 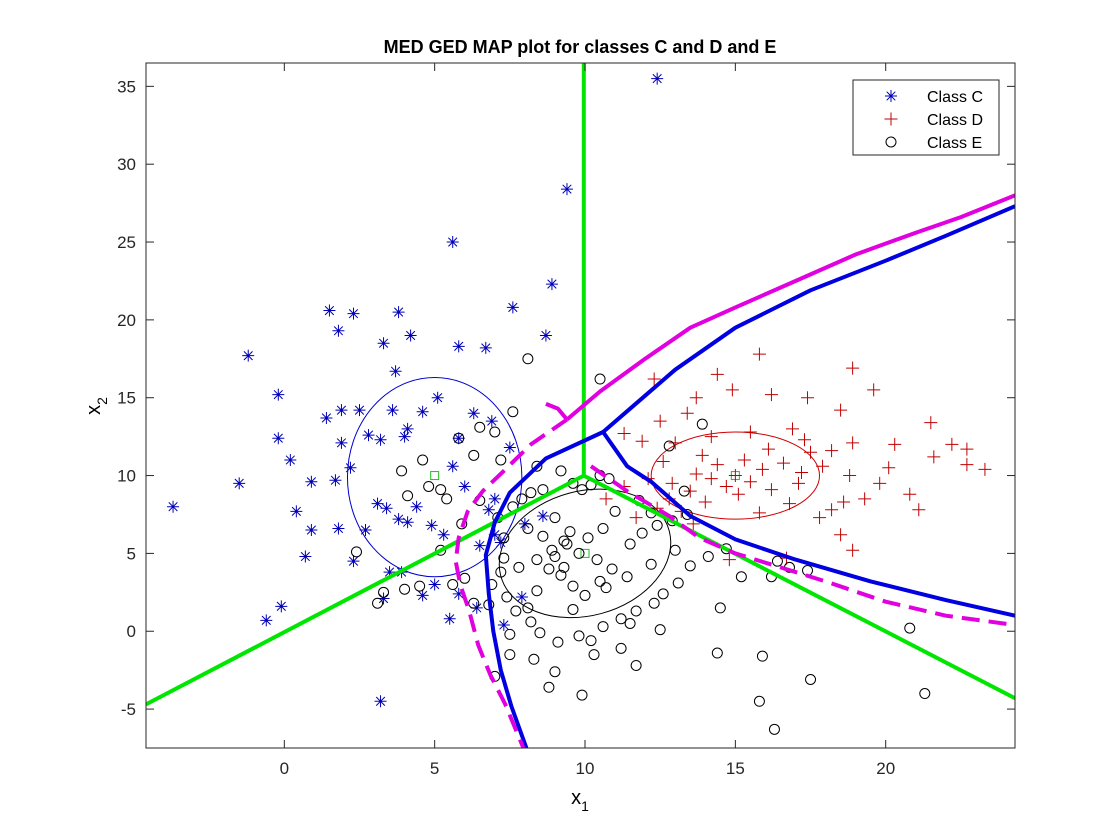 I want to click on point-0-19-shape, so click(x=341, y=410).